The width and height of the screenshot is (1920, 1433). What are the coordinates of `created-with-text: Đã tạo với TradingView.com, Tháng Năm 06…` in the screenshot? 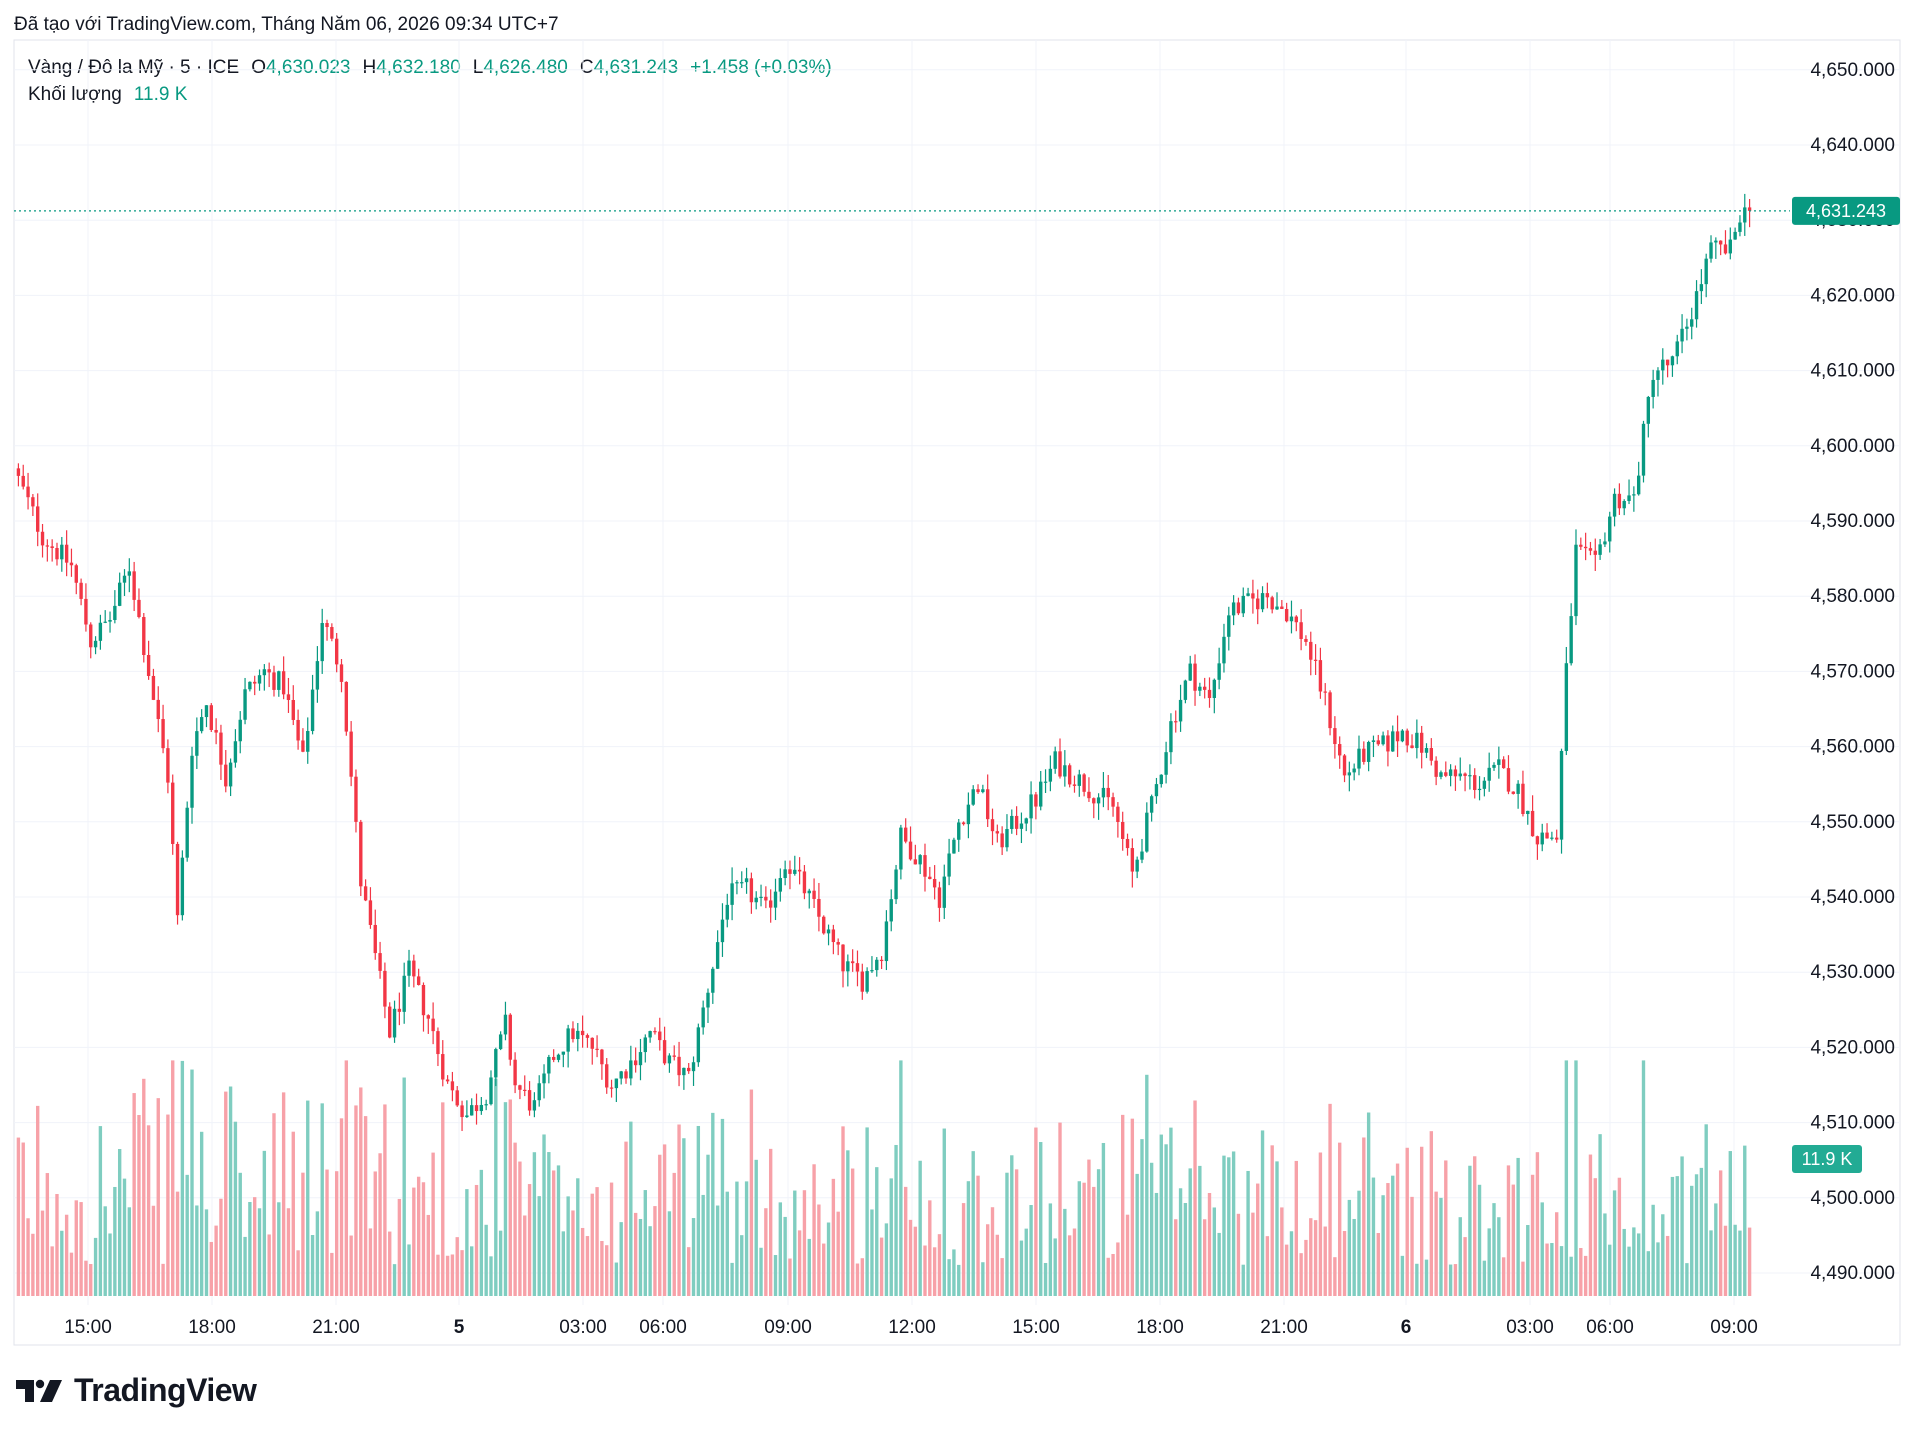 It's located at (286, 24).